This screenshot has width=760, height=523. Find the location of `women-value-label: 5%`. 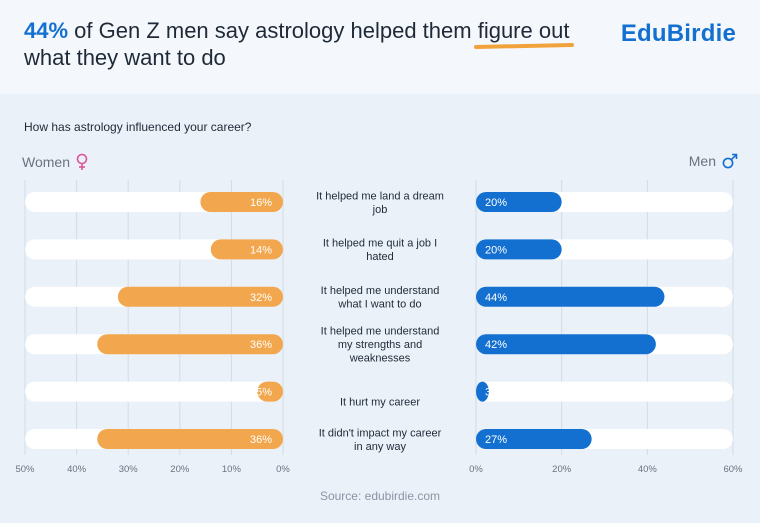

women-value-label: 5% is located at coordinates (264, 393).